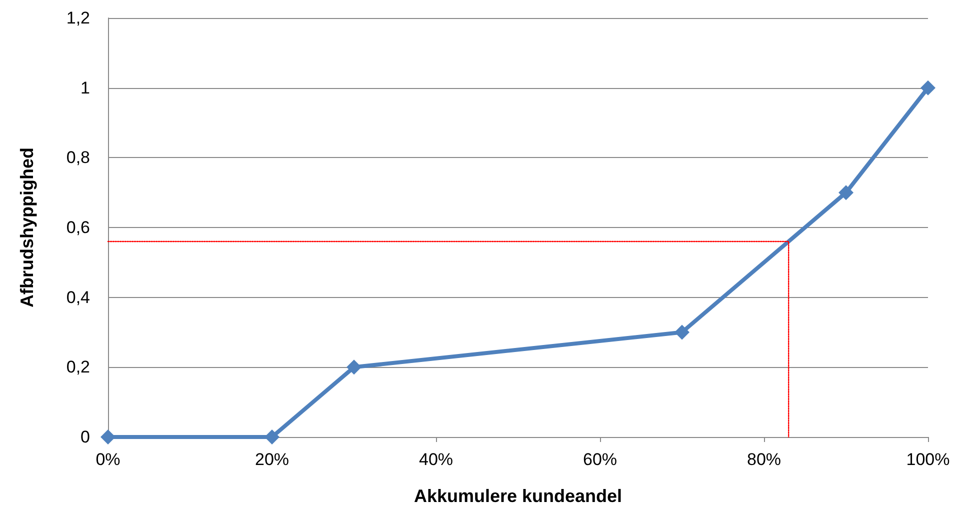 The image size is (959, 530). I want to click on y-tick-label: 1, so click(85, 88).